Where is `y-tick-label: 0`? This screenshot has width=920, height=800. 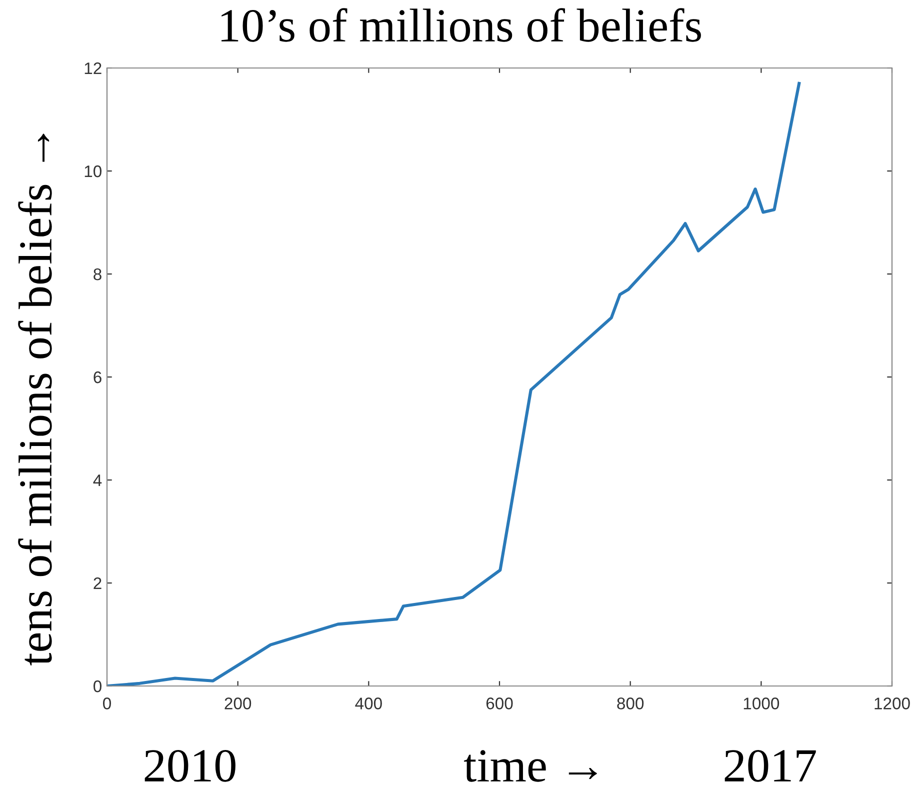 y-tick-label: 0 is located at coordinates (98, 686).